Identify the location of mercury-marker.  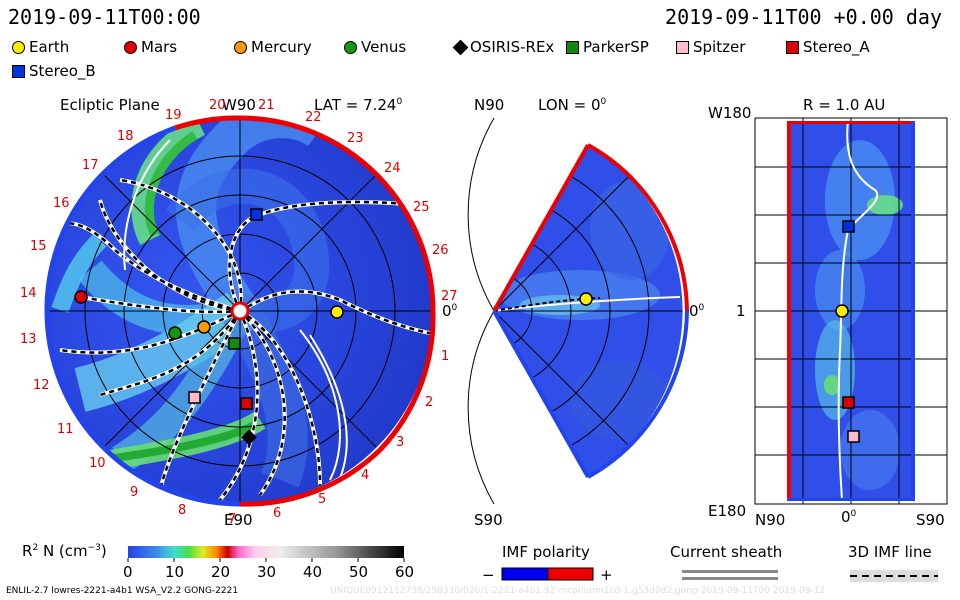
(204, 327).